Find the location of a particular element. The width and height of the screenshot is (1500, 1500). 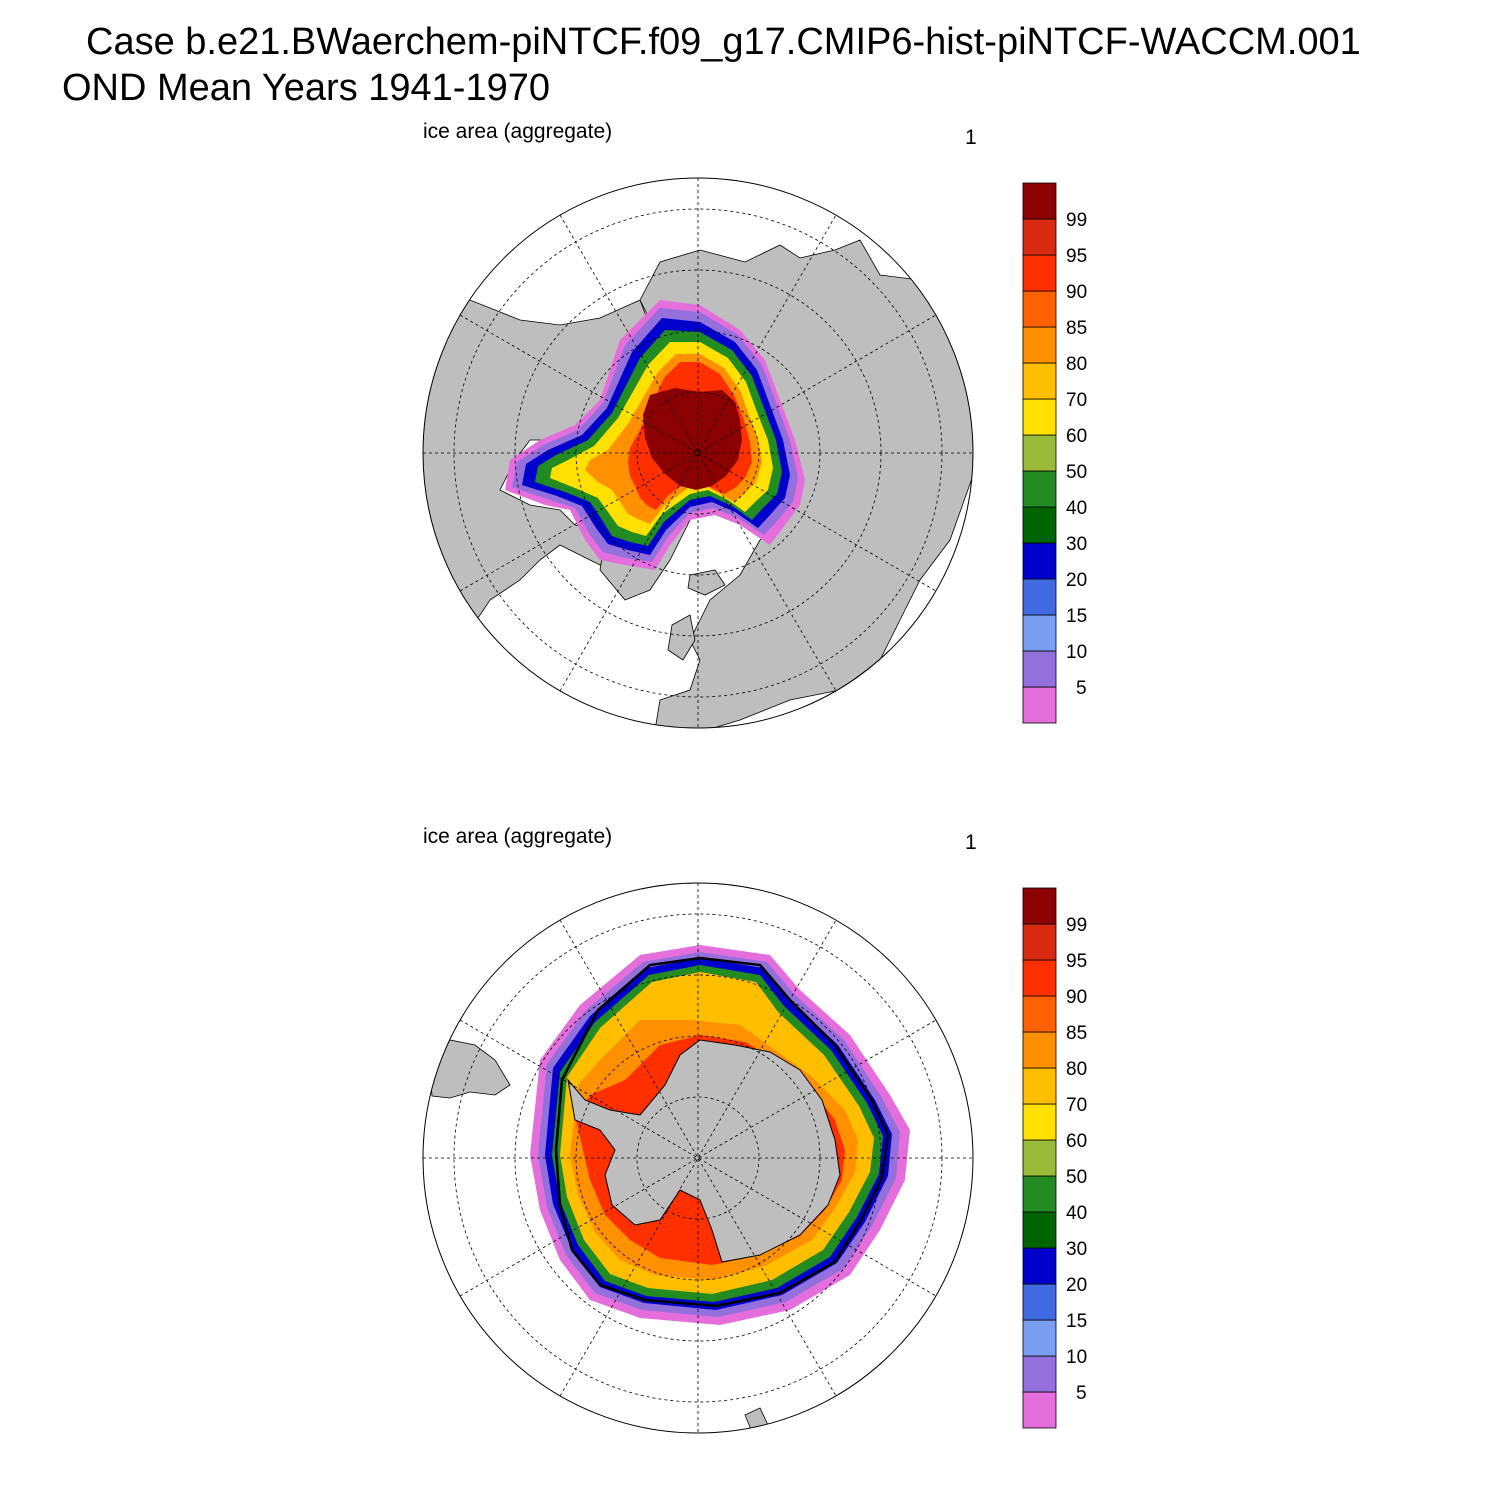

south-colorbar-label: 30 is located at coordinates (1076, 1249).